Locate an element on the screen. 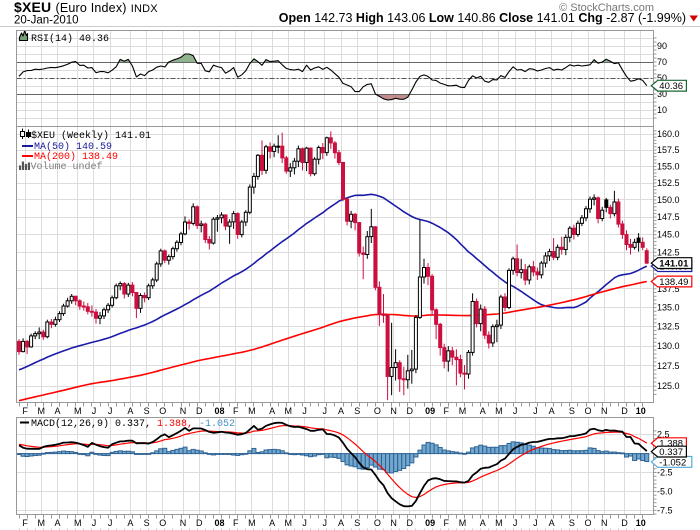 The height and width of the screenshot is (530, 700). svg-text: Volume undef is located at coordinates (67, 167).